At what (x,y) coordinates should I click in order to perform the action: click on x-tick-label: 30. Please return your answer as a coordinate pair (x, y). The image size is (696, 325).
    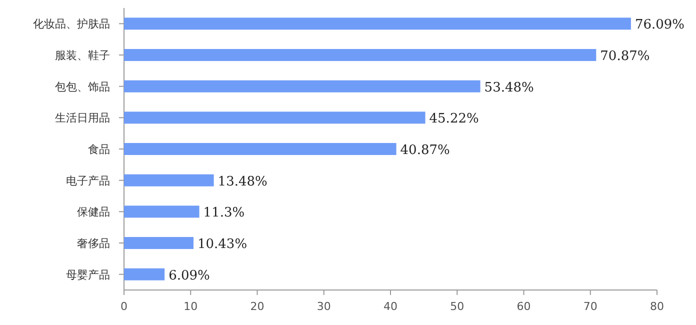
    Looking at the image, I should click on (323, 306).